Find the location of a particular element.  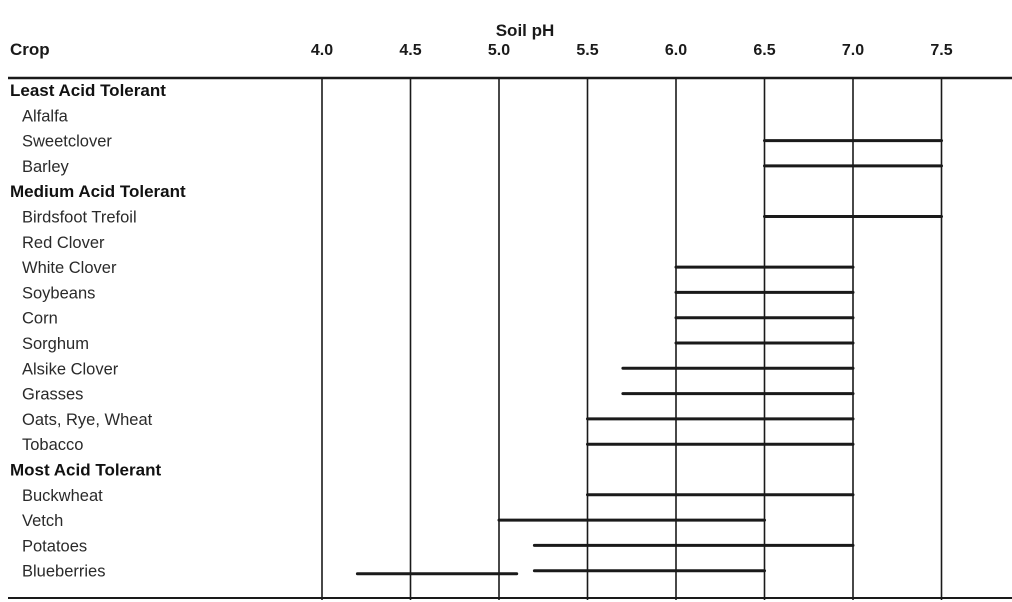

group-label: Least Acid Tolerant is located at coordinates (88, 90).